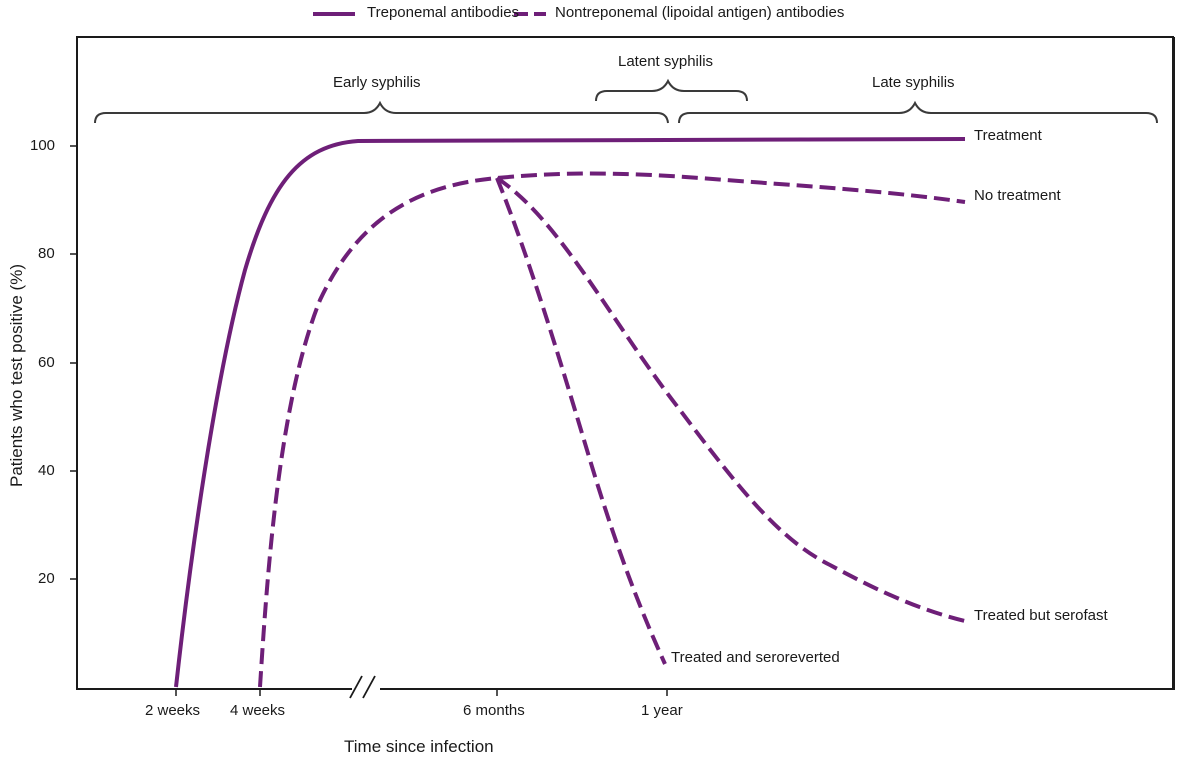  Describe the element at coordinates (918, 112) in the screenshot. I see `brace-late` at that location.